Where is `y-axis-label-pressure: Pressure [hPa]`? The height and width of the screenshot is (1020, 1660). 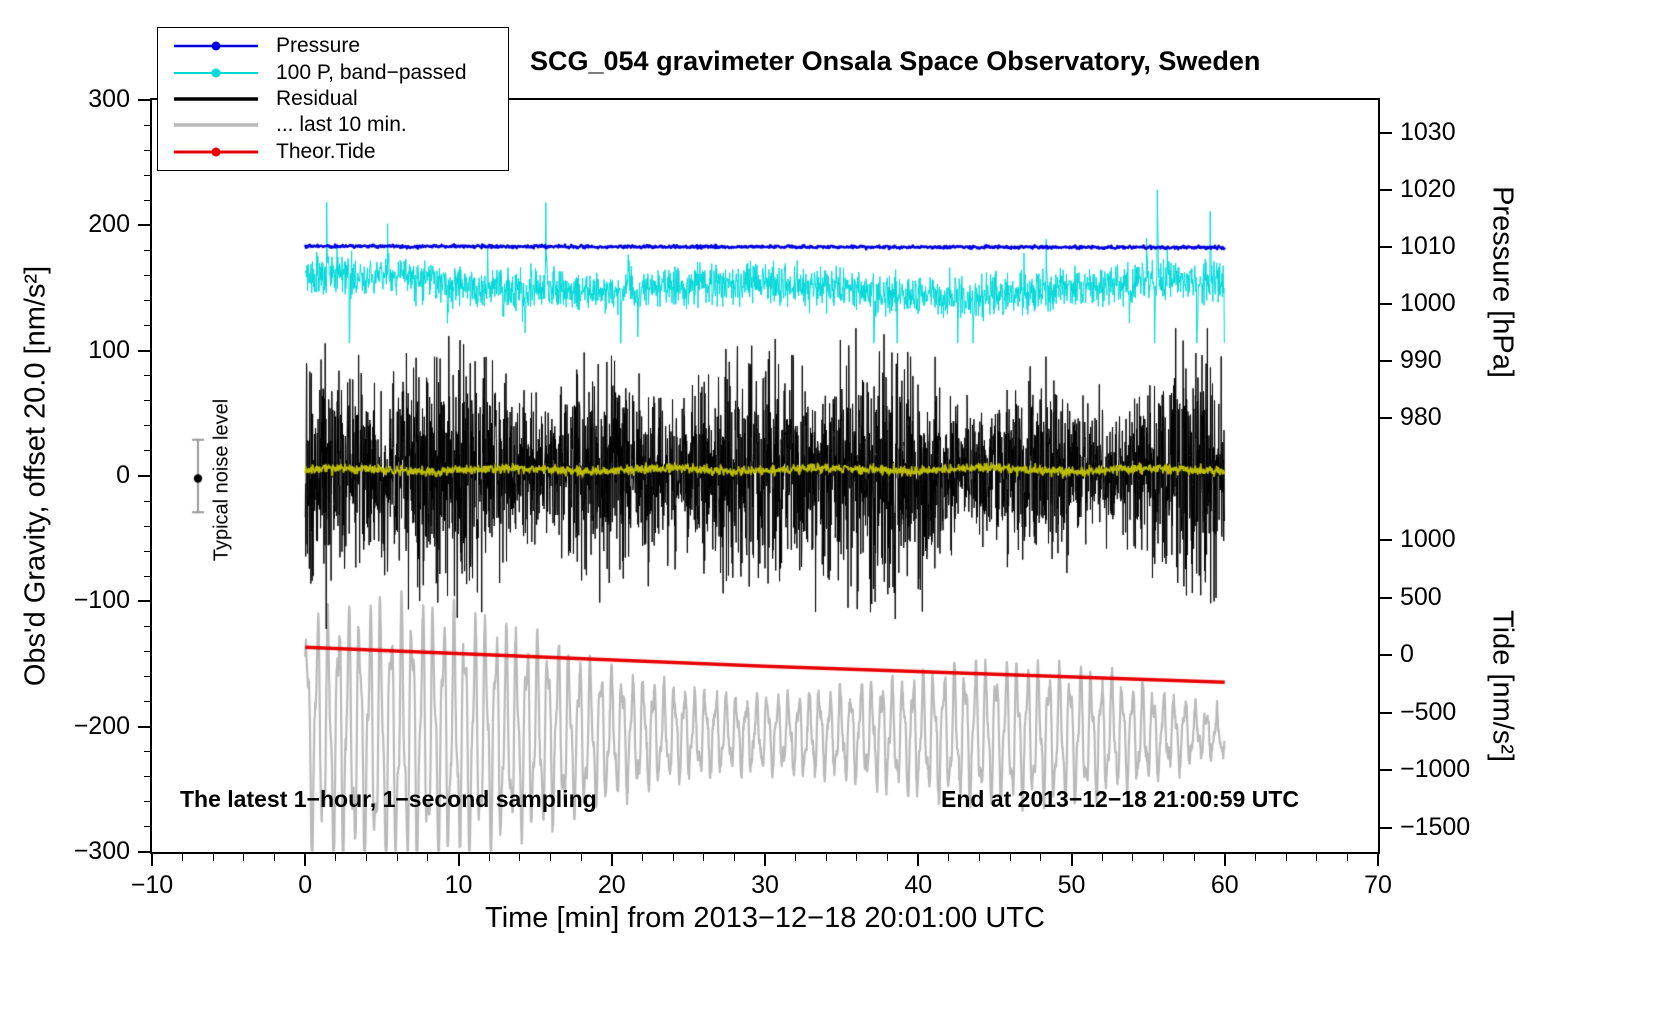 y-axis-label-pressure: Pressure [hPa] is located at coordinates (1502, 282).